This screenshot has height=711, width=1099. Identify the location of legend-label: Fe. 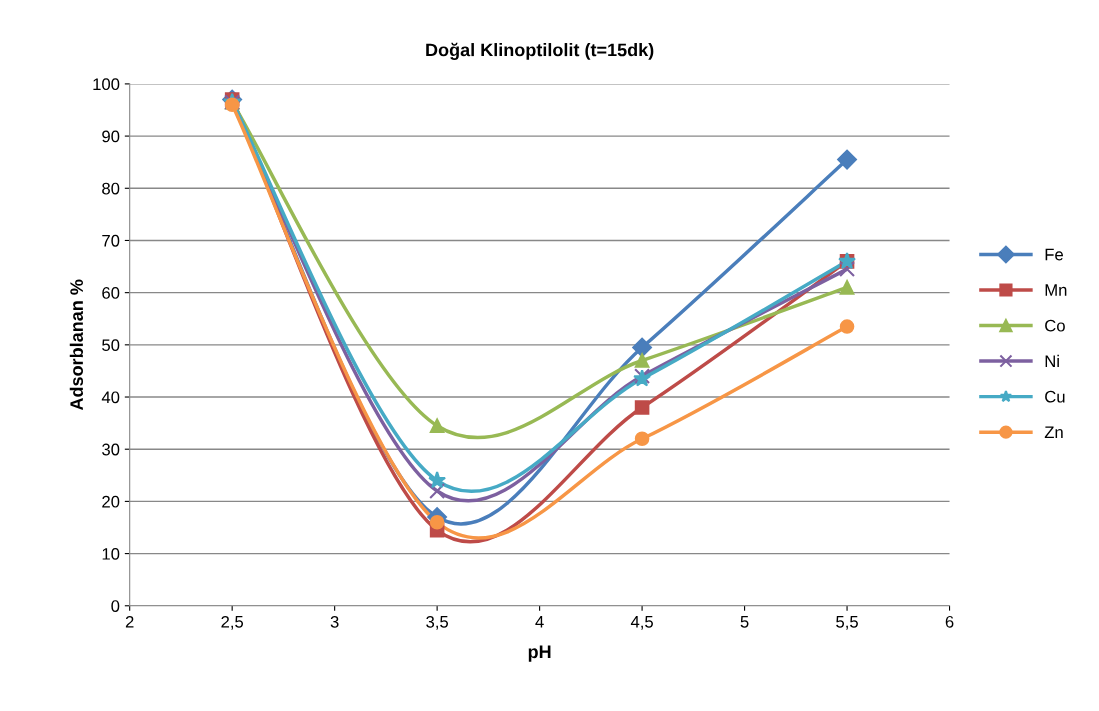
(1054, 254).